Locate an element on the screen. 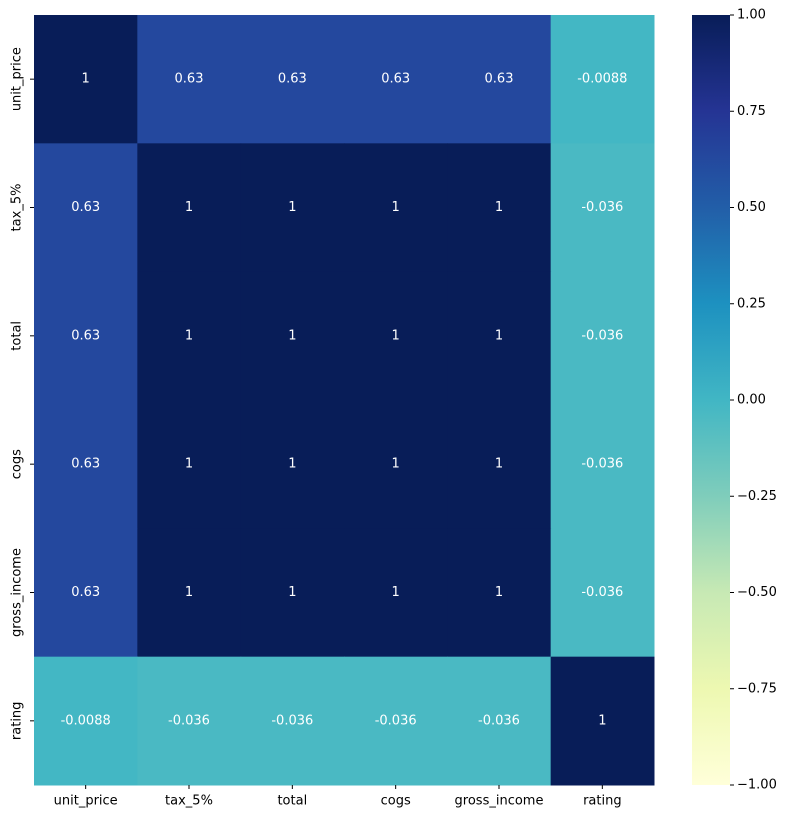 Image resolution: width=793 pixels, height=819 pixels. y-tick-label-5: rating is located at coordinates (17, 721).